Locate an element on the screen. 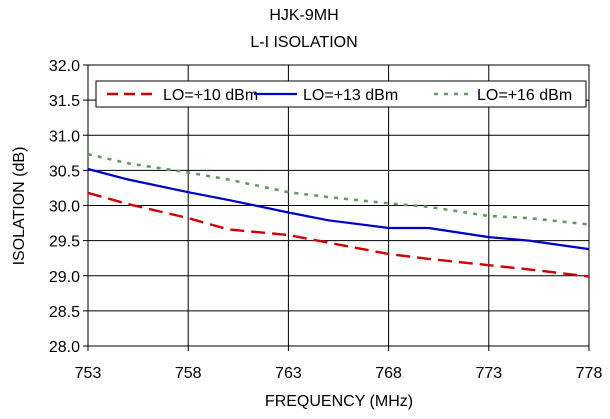 This screenshot has width=610, height=419. y-axis-ticks: 28.0 28.5 29.0 29.5 30.0 30.5 31.0 31.5 32.0 is located at coordinates (68, 207).